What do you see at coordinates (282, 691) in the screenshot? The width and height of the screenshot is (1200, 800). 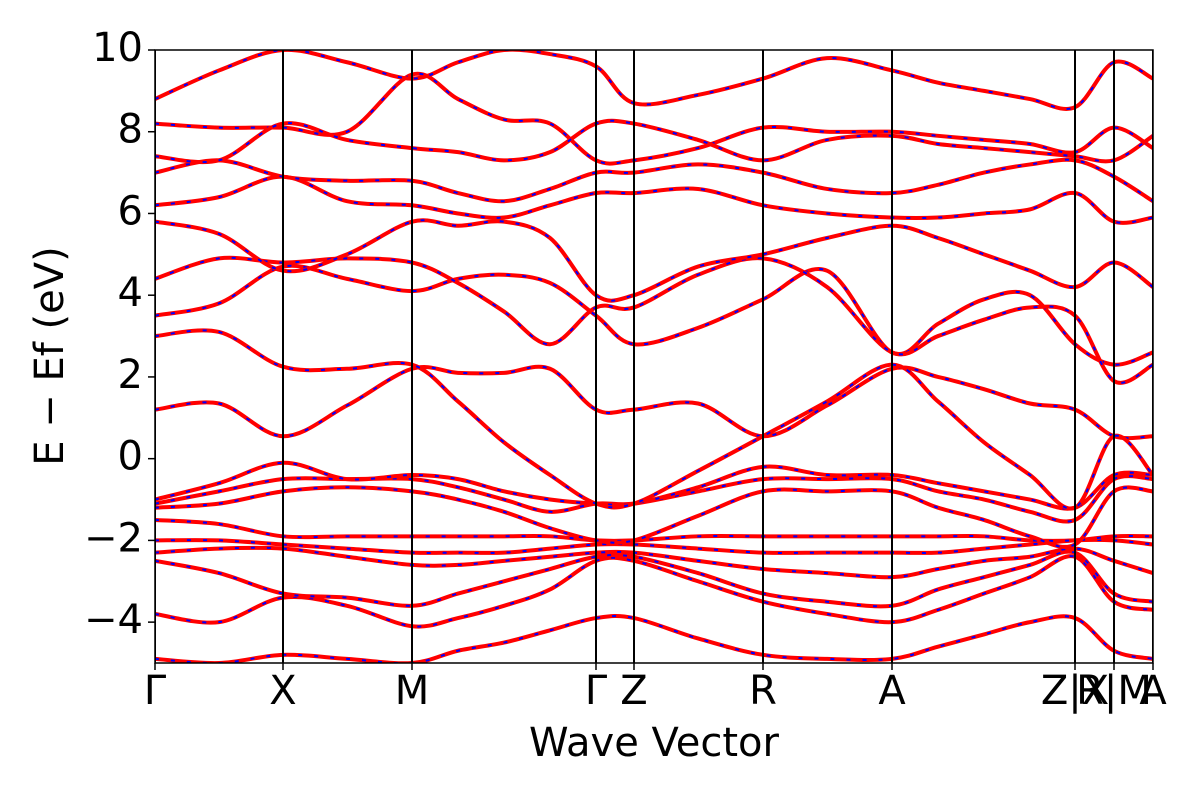 I see `x-tick-label: X` at bounding box center [282, 691].